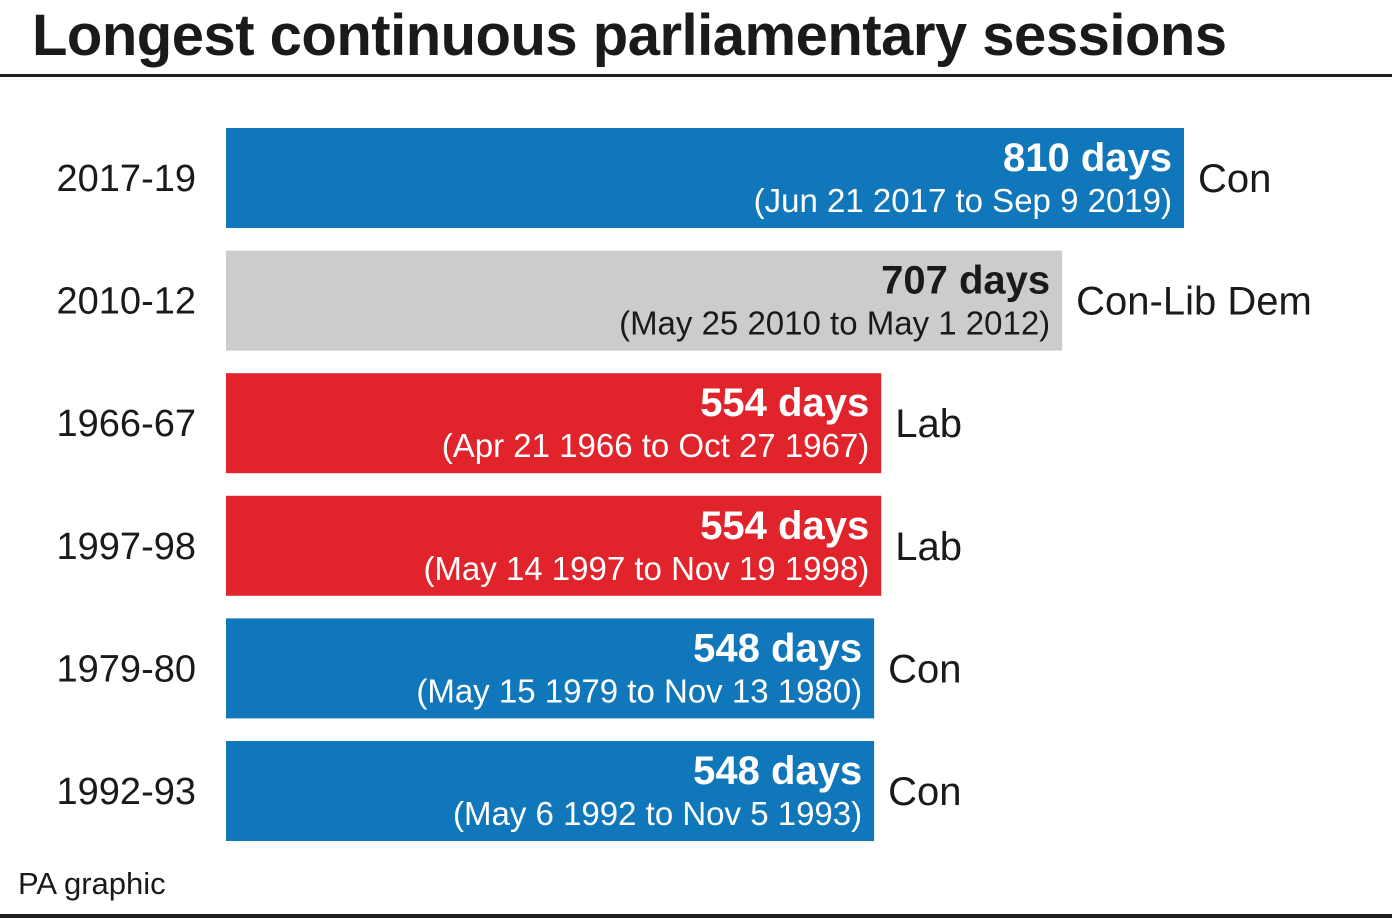 Image resolution: width=1392 pixels, height=921 pixels. What do you see at coordinates (639, 690) in the screenshot?
I see `date-range-label: (May 15 1979 to Nov 13 1980)` at bounding box center [639, 690].